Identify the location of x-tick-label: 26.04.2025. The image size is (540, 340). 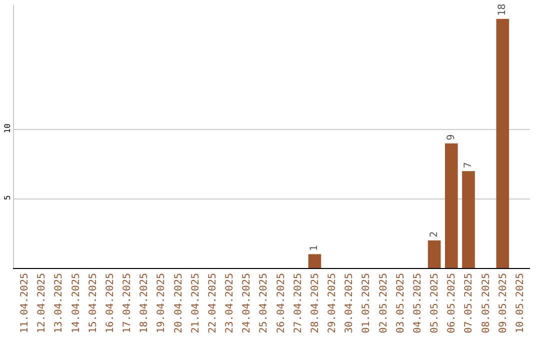
(281, 303).